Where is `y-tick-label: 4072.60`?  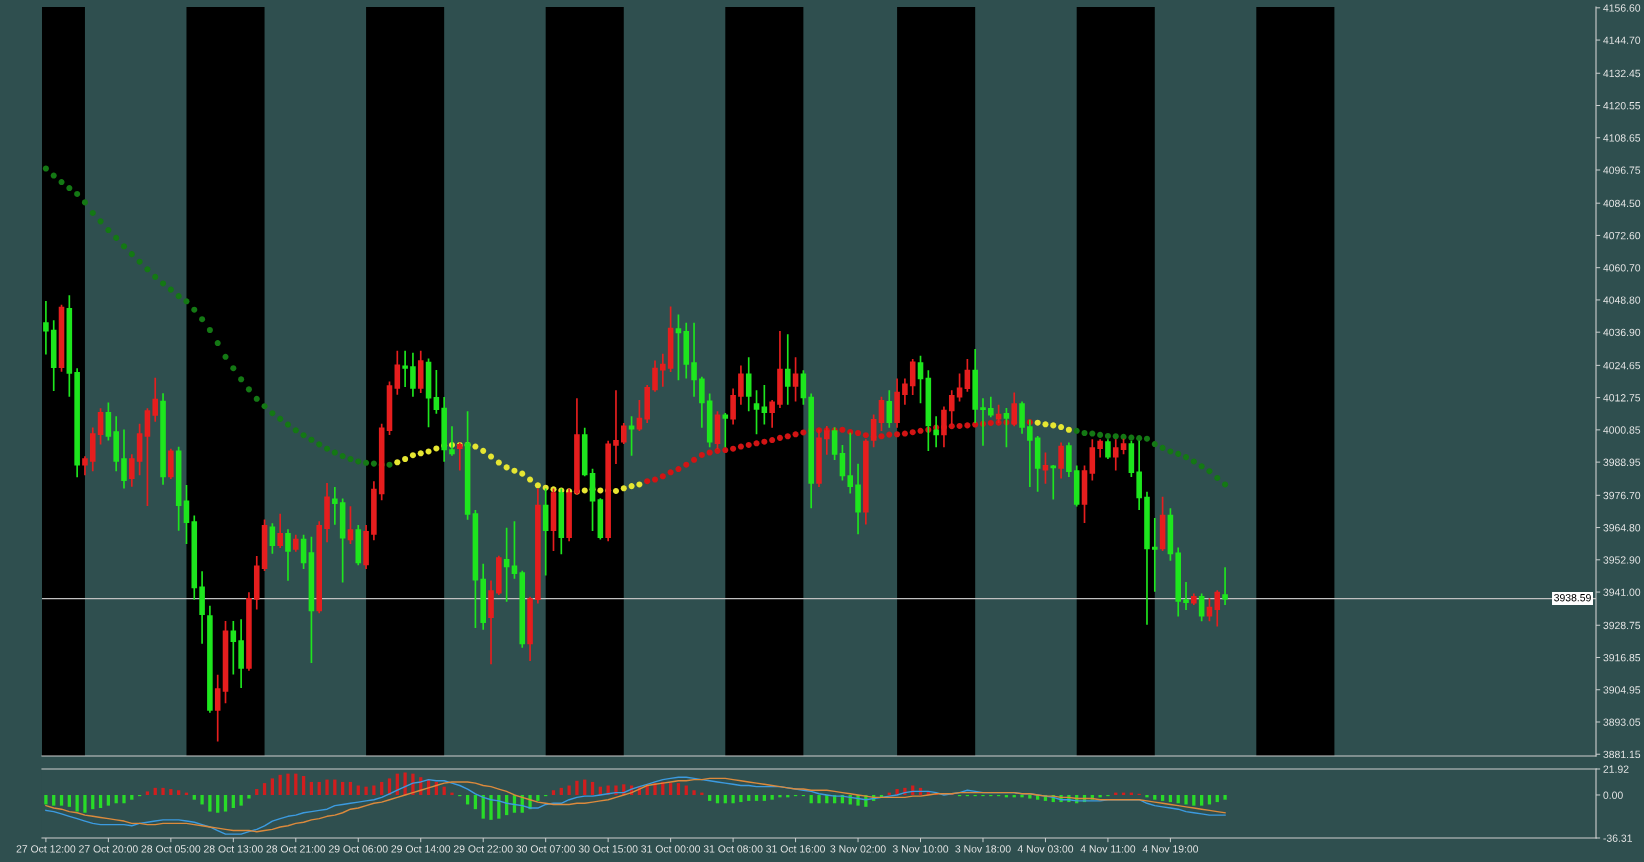 y-tick-label: 4072.60 is located at coordinates (1622, 235).